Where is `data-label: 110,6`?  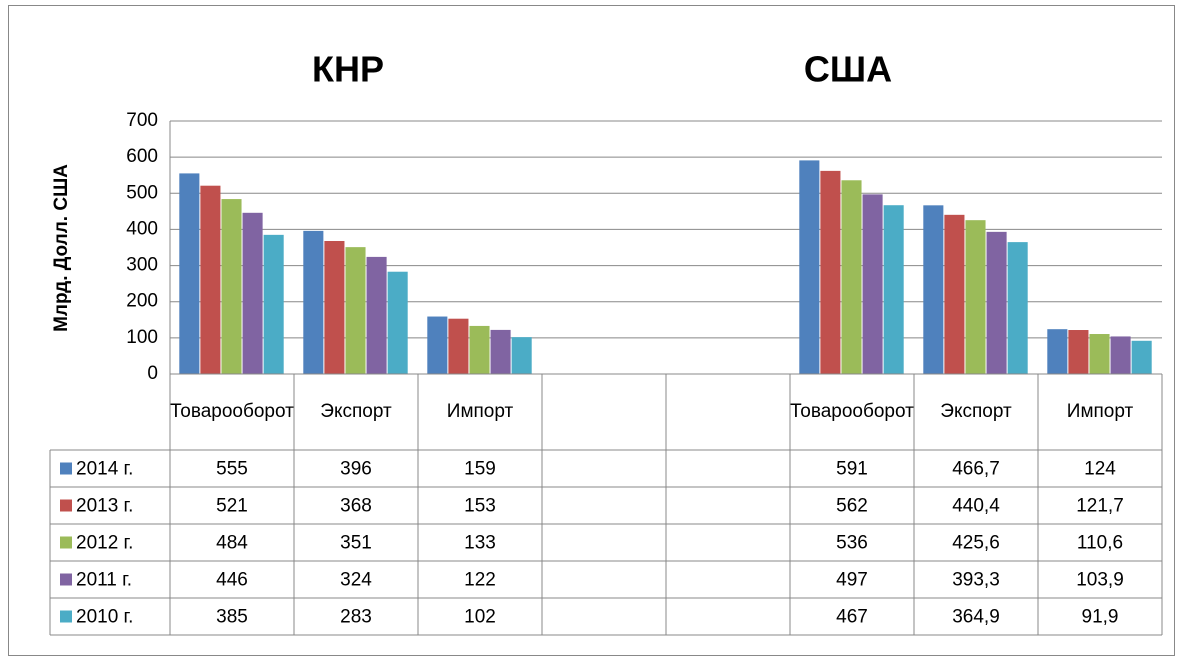 data-label: 110,6 is located at coordinates (1100, 543).